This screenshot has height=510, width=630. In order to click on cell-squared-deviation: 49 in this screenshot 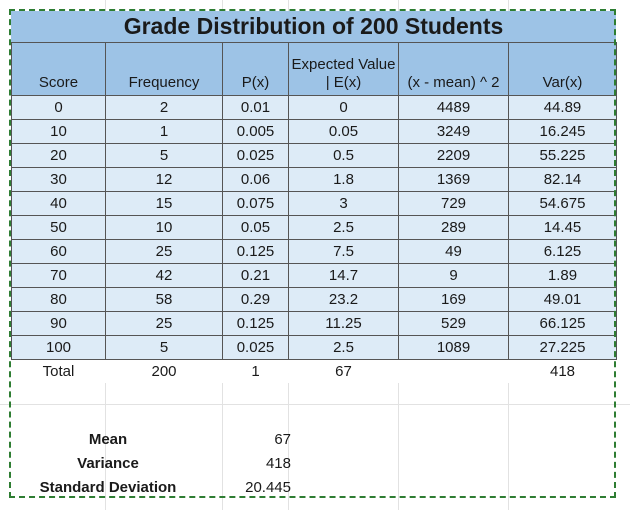, I will do `click(453, 251)`.